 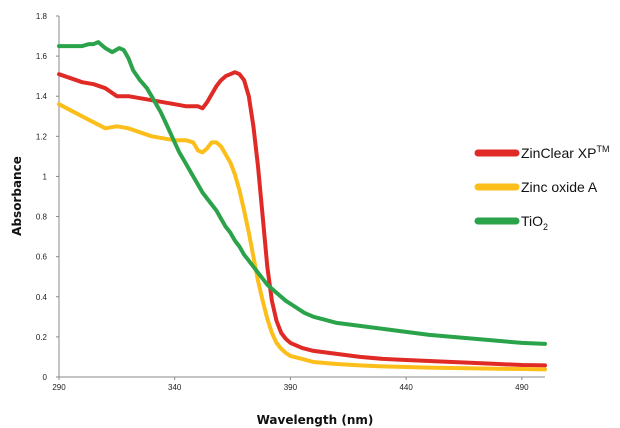 What do you see at coordinates (602, 149) in the screenshot?
I see `legend-label-superscript: TM` at bounding box center [602, 149].